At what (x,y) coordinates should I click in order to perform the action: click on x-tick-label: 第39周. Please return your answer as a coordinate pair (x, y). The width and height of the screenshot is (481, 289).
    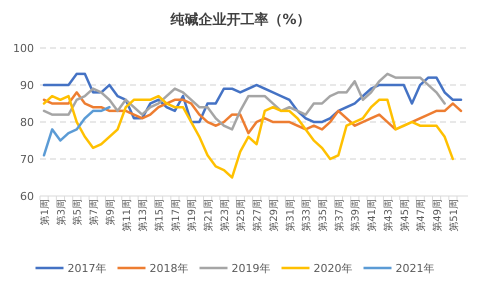
    Looking at the image, I should click on (356, 215).